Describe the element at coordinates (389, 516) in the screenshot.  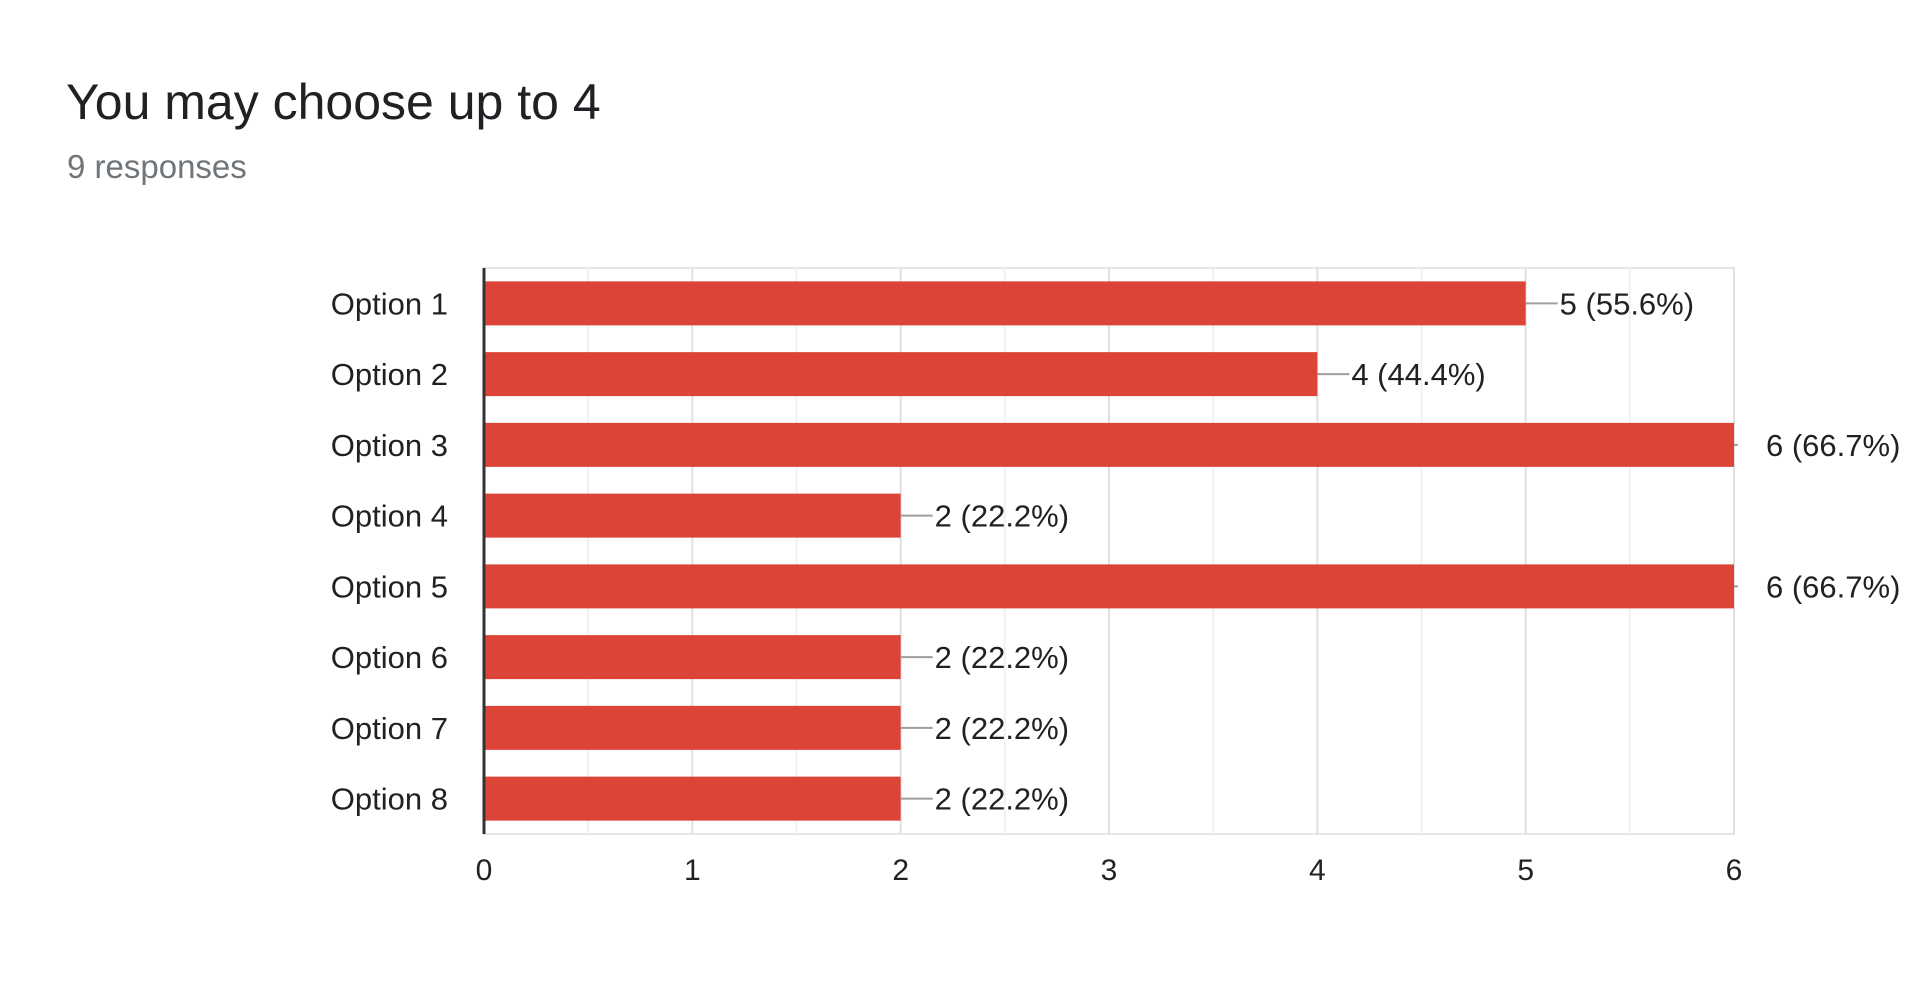
I see `category-label: Option 4` at that location.